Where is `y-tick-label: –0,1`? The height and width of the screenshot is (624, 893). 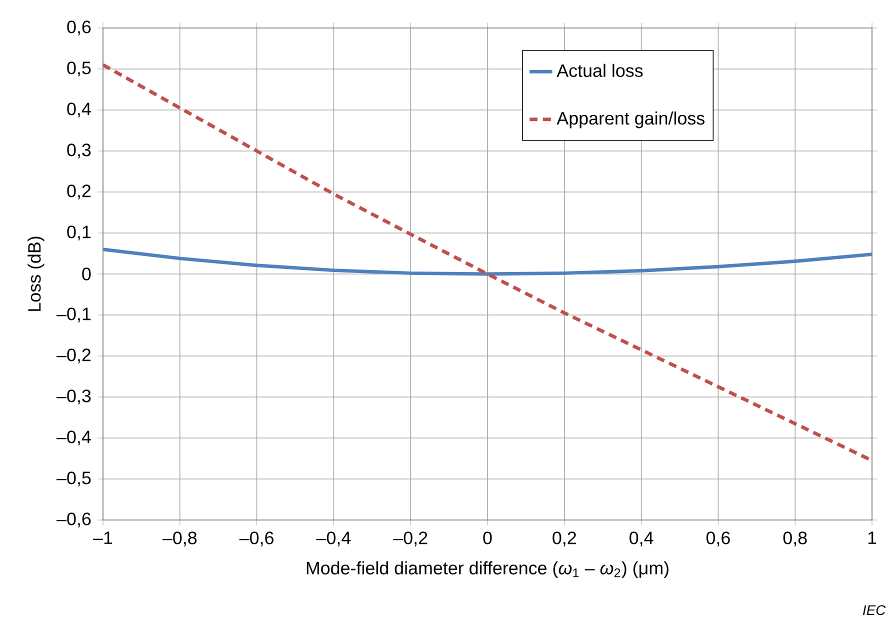 y-tick-label: –0,1 is located at coordinates (73, 315).